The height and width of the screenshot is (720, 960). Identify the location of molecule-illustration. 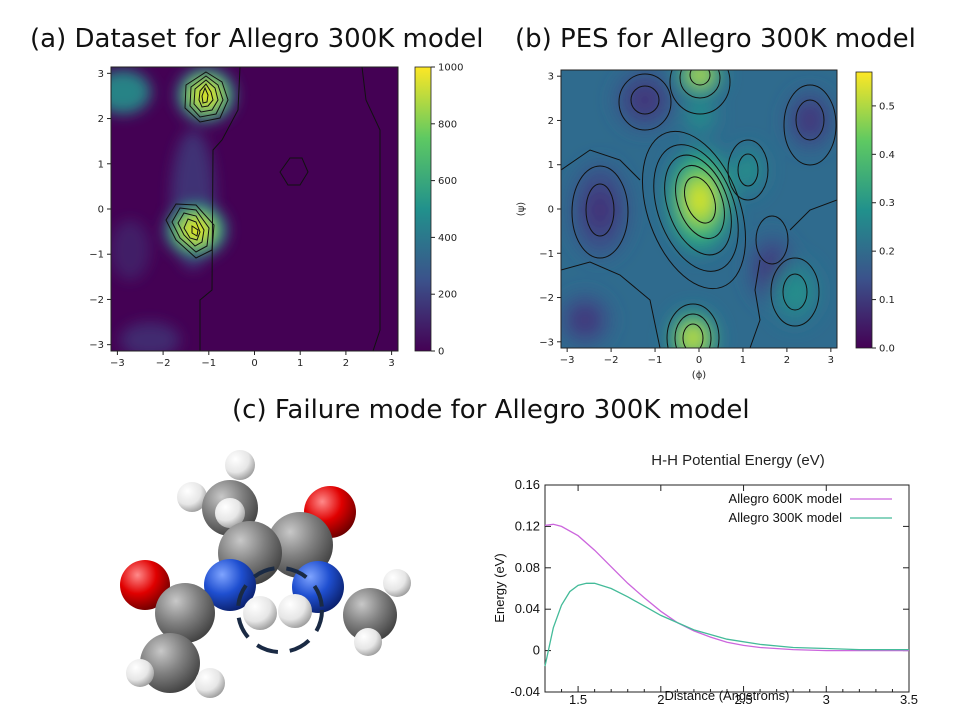
(265, 574).